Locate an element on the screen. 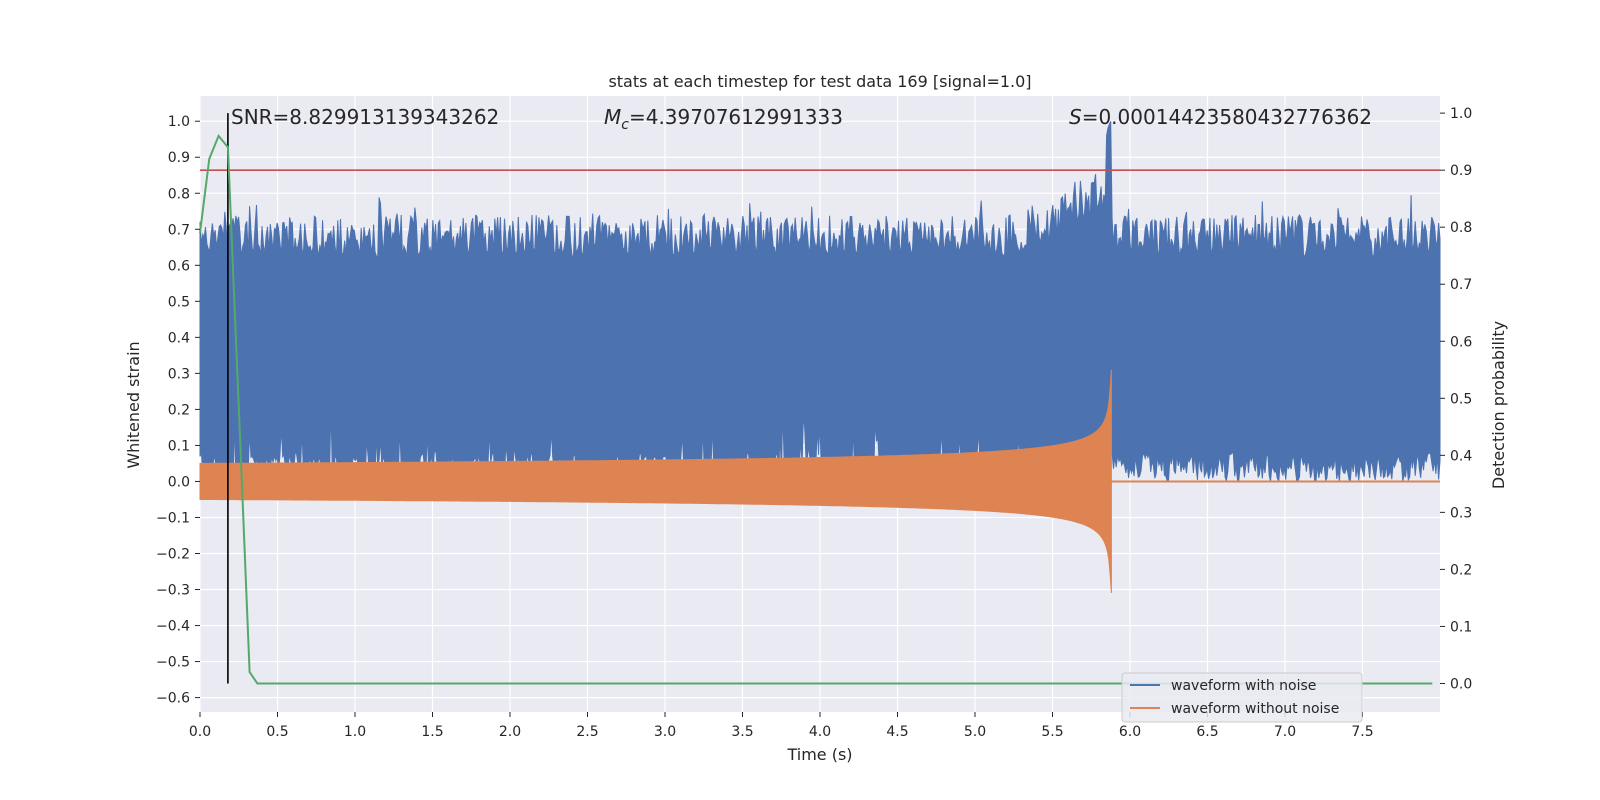 The width and height of the screenshot is (1600, 800). x-tick-label: 6.5 is located at coordinates (1207, 732).